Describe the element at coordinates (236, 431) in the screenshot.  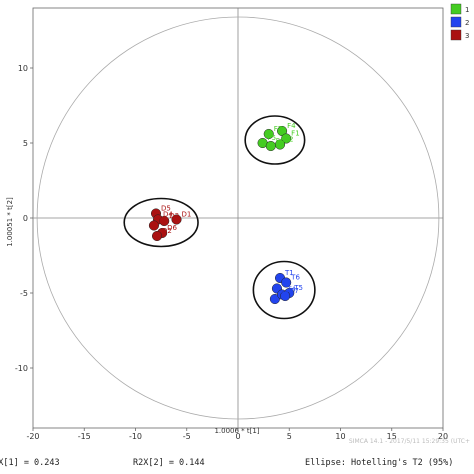
I see `x-axis-title: 1.0006 * t[1]` at that location.